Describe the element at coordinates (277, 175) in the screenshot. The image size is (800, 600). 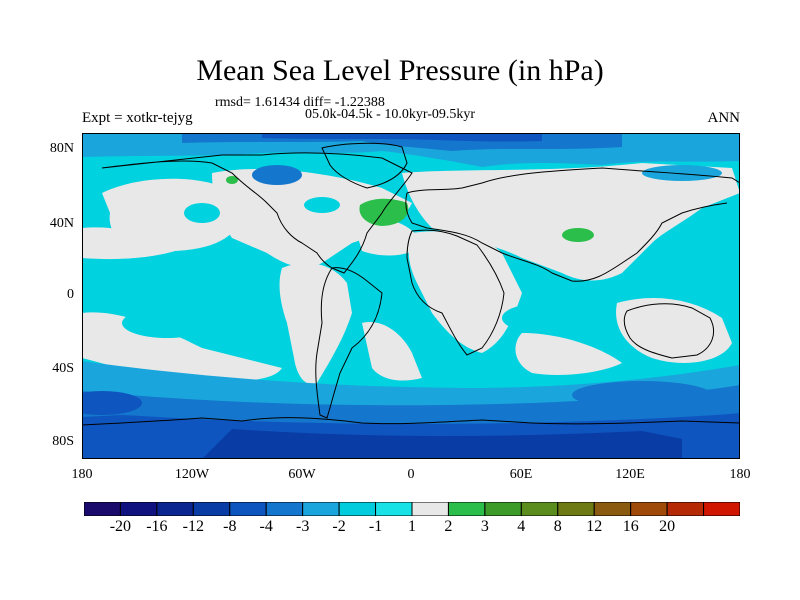
I see `hudson-low` at that location.